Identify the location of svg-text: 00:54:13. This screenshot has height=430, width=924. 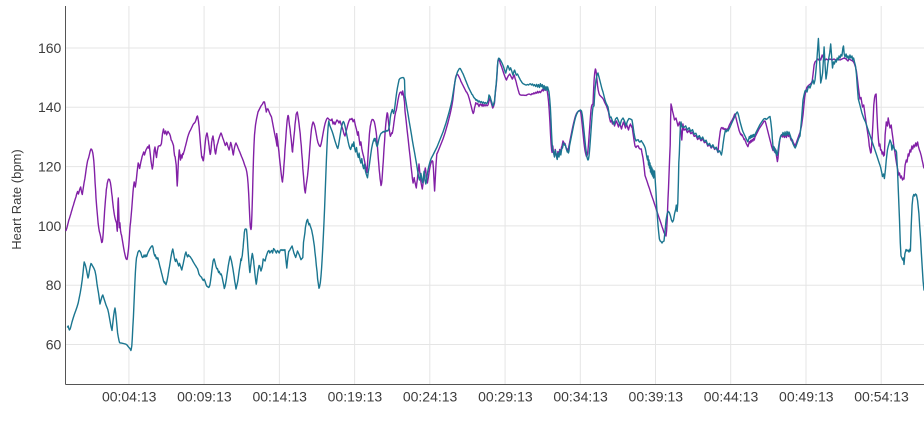
(881, 397).